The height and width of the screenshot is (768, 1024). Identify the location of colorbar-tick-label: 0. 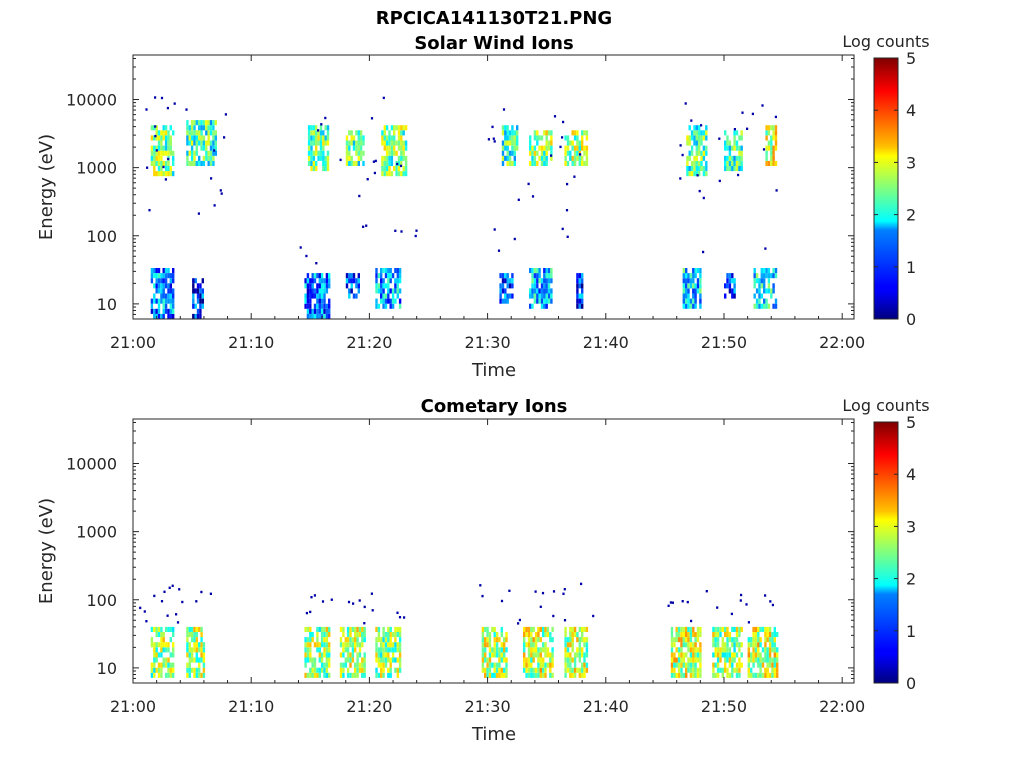
(911, 319).